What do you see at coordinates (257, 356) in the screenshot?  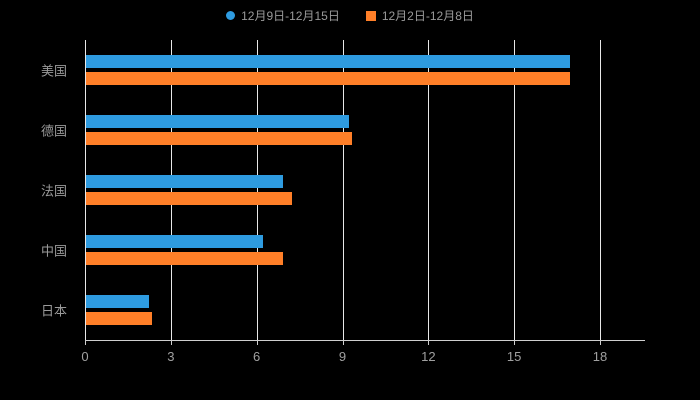 I see `x-axis-tick-label: 6` at bounding box center [257, 356].